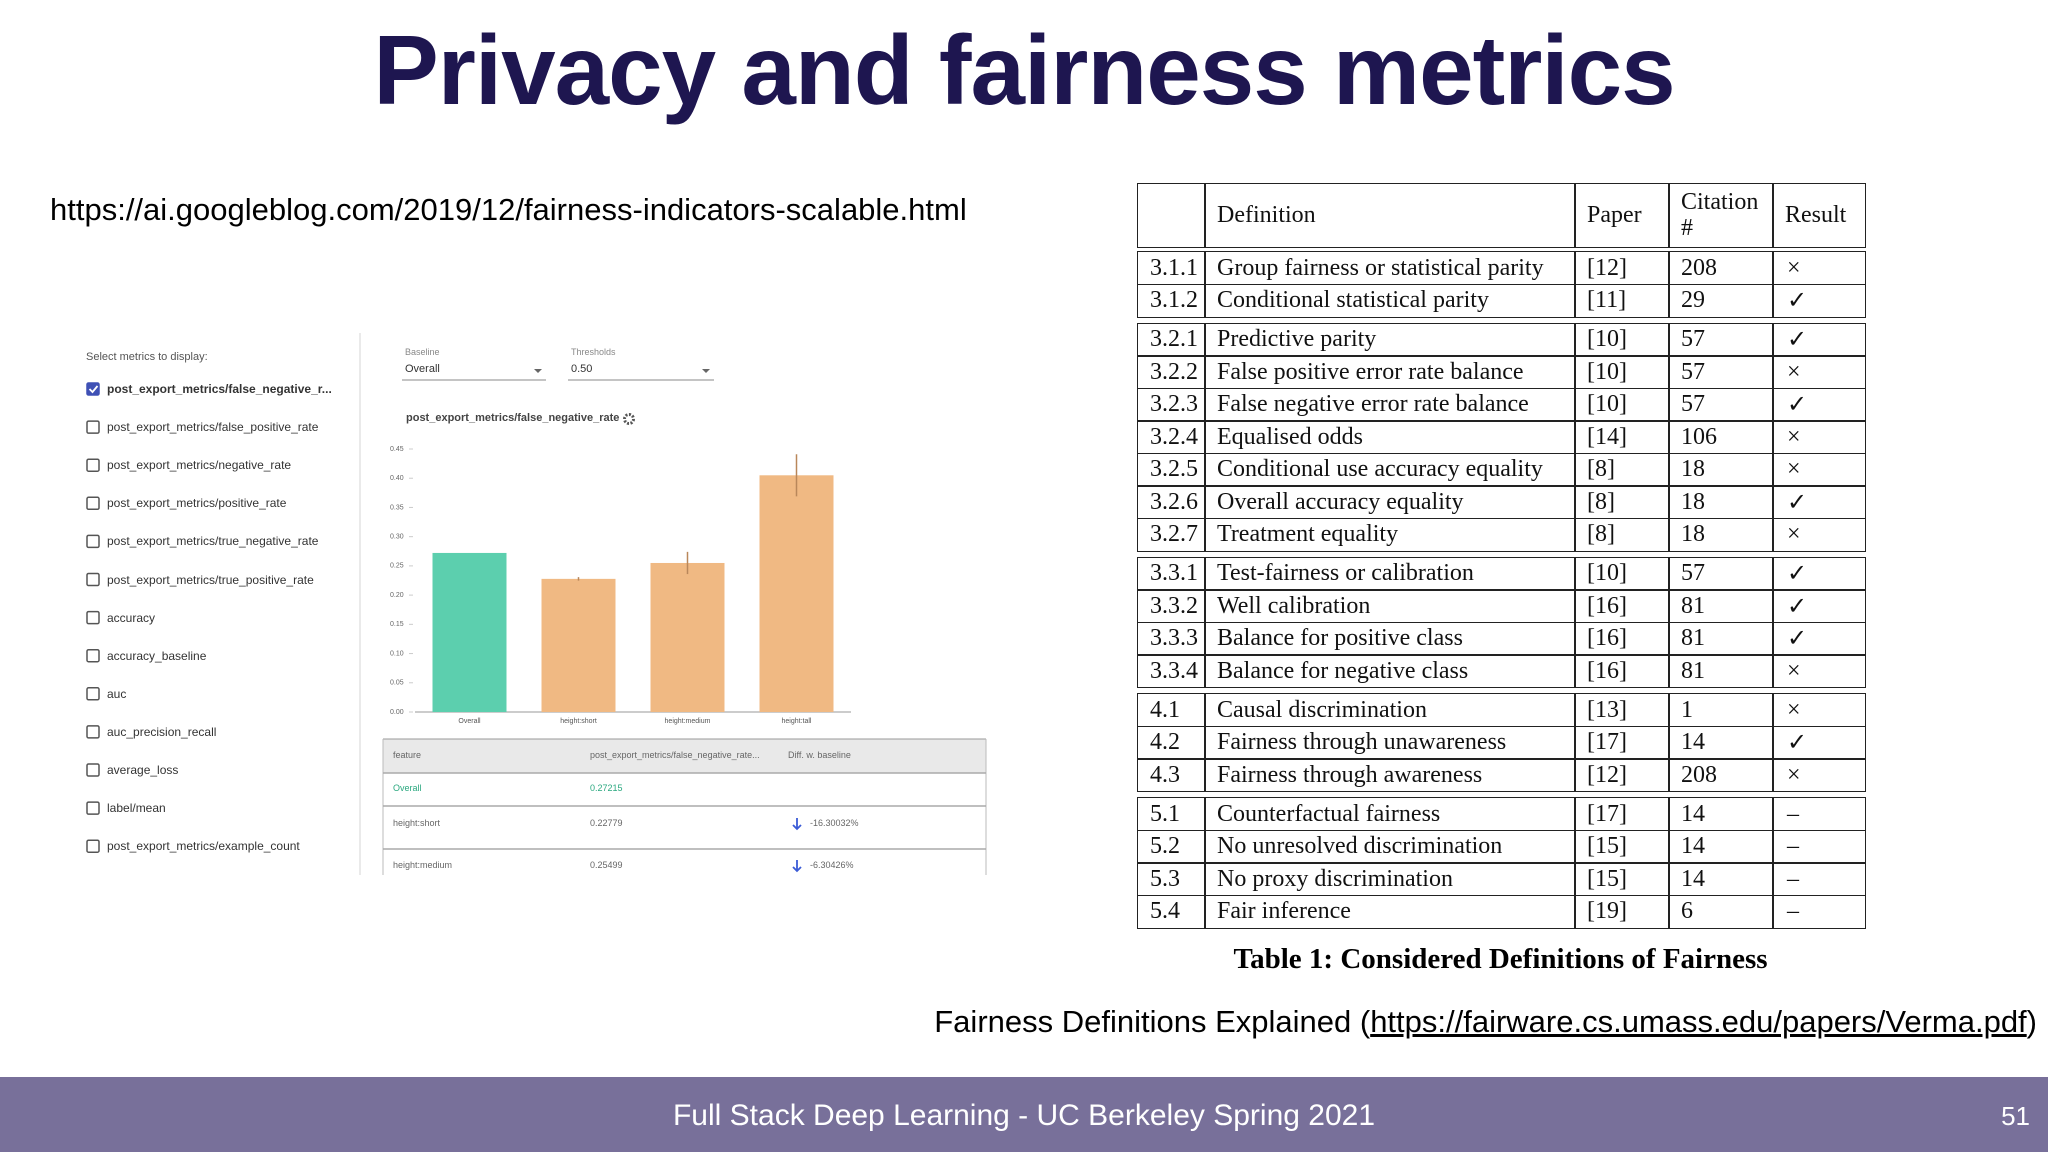 The width and height of the screenshot is (2048, 1152). I want to click on y-tick-label: 0.05, so click(397, 683).